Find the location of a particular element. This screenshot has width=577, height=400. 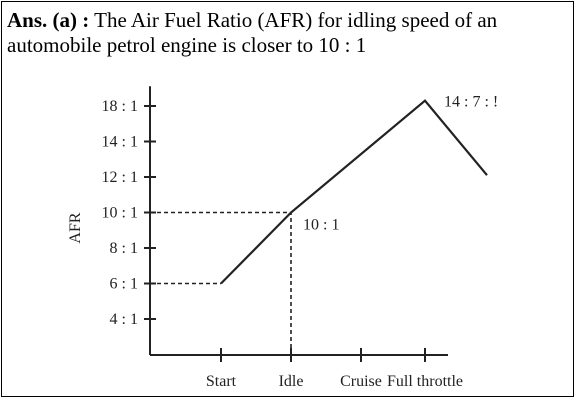

x-tick-label: Start is located at coordinates (221, 381).